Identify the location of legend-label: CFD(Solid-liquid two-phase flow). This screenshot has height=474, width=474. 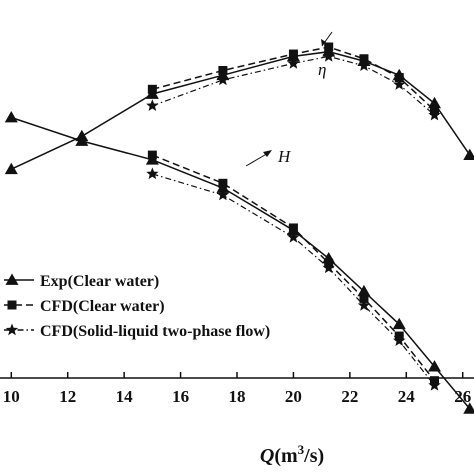
(155, 331).